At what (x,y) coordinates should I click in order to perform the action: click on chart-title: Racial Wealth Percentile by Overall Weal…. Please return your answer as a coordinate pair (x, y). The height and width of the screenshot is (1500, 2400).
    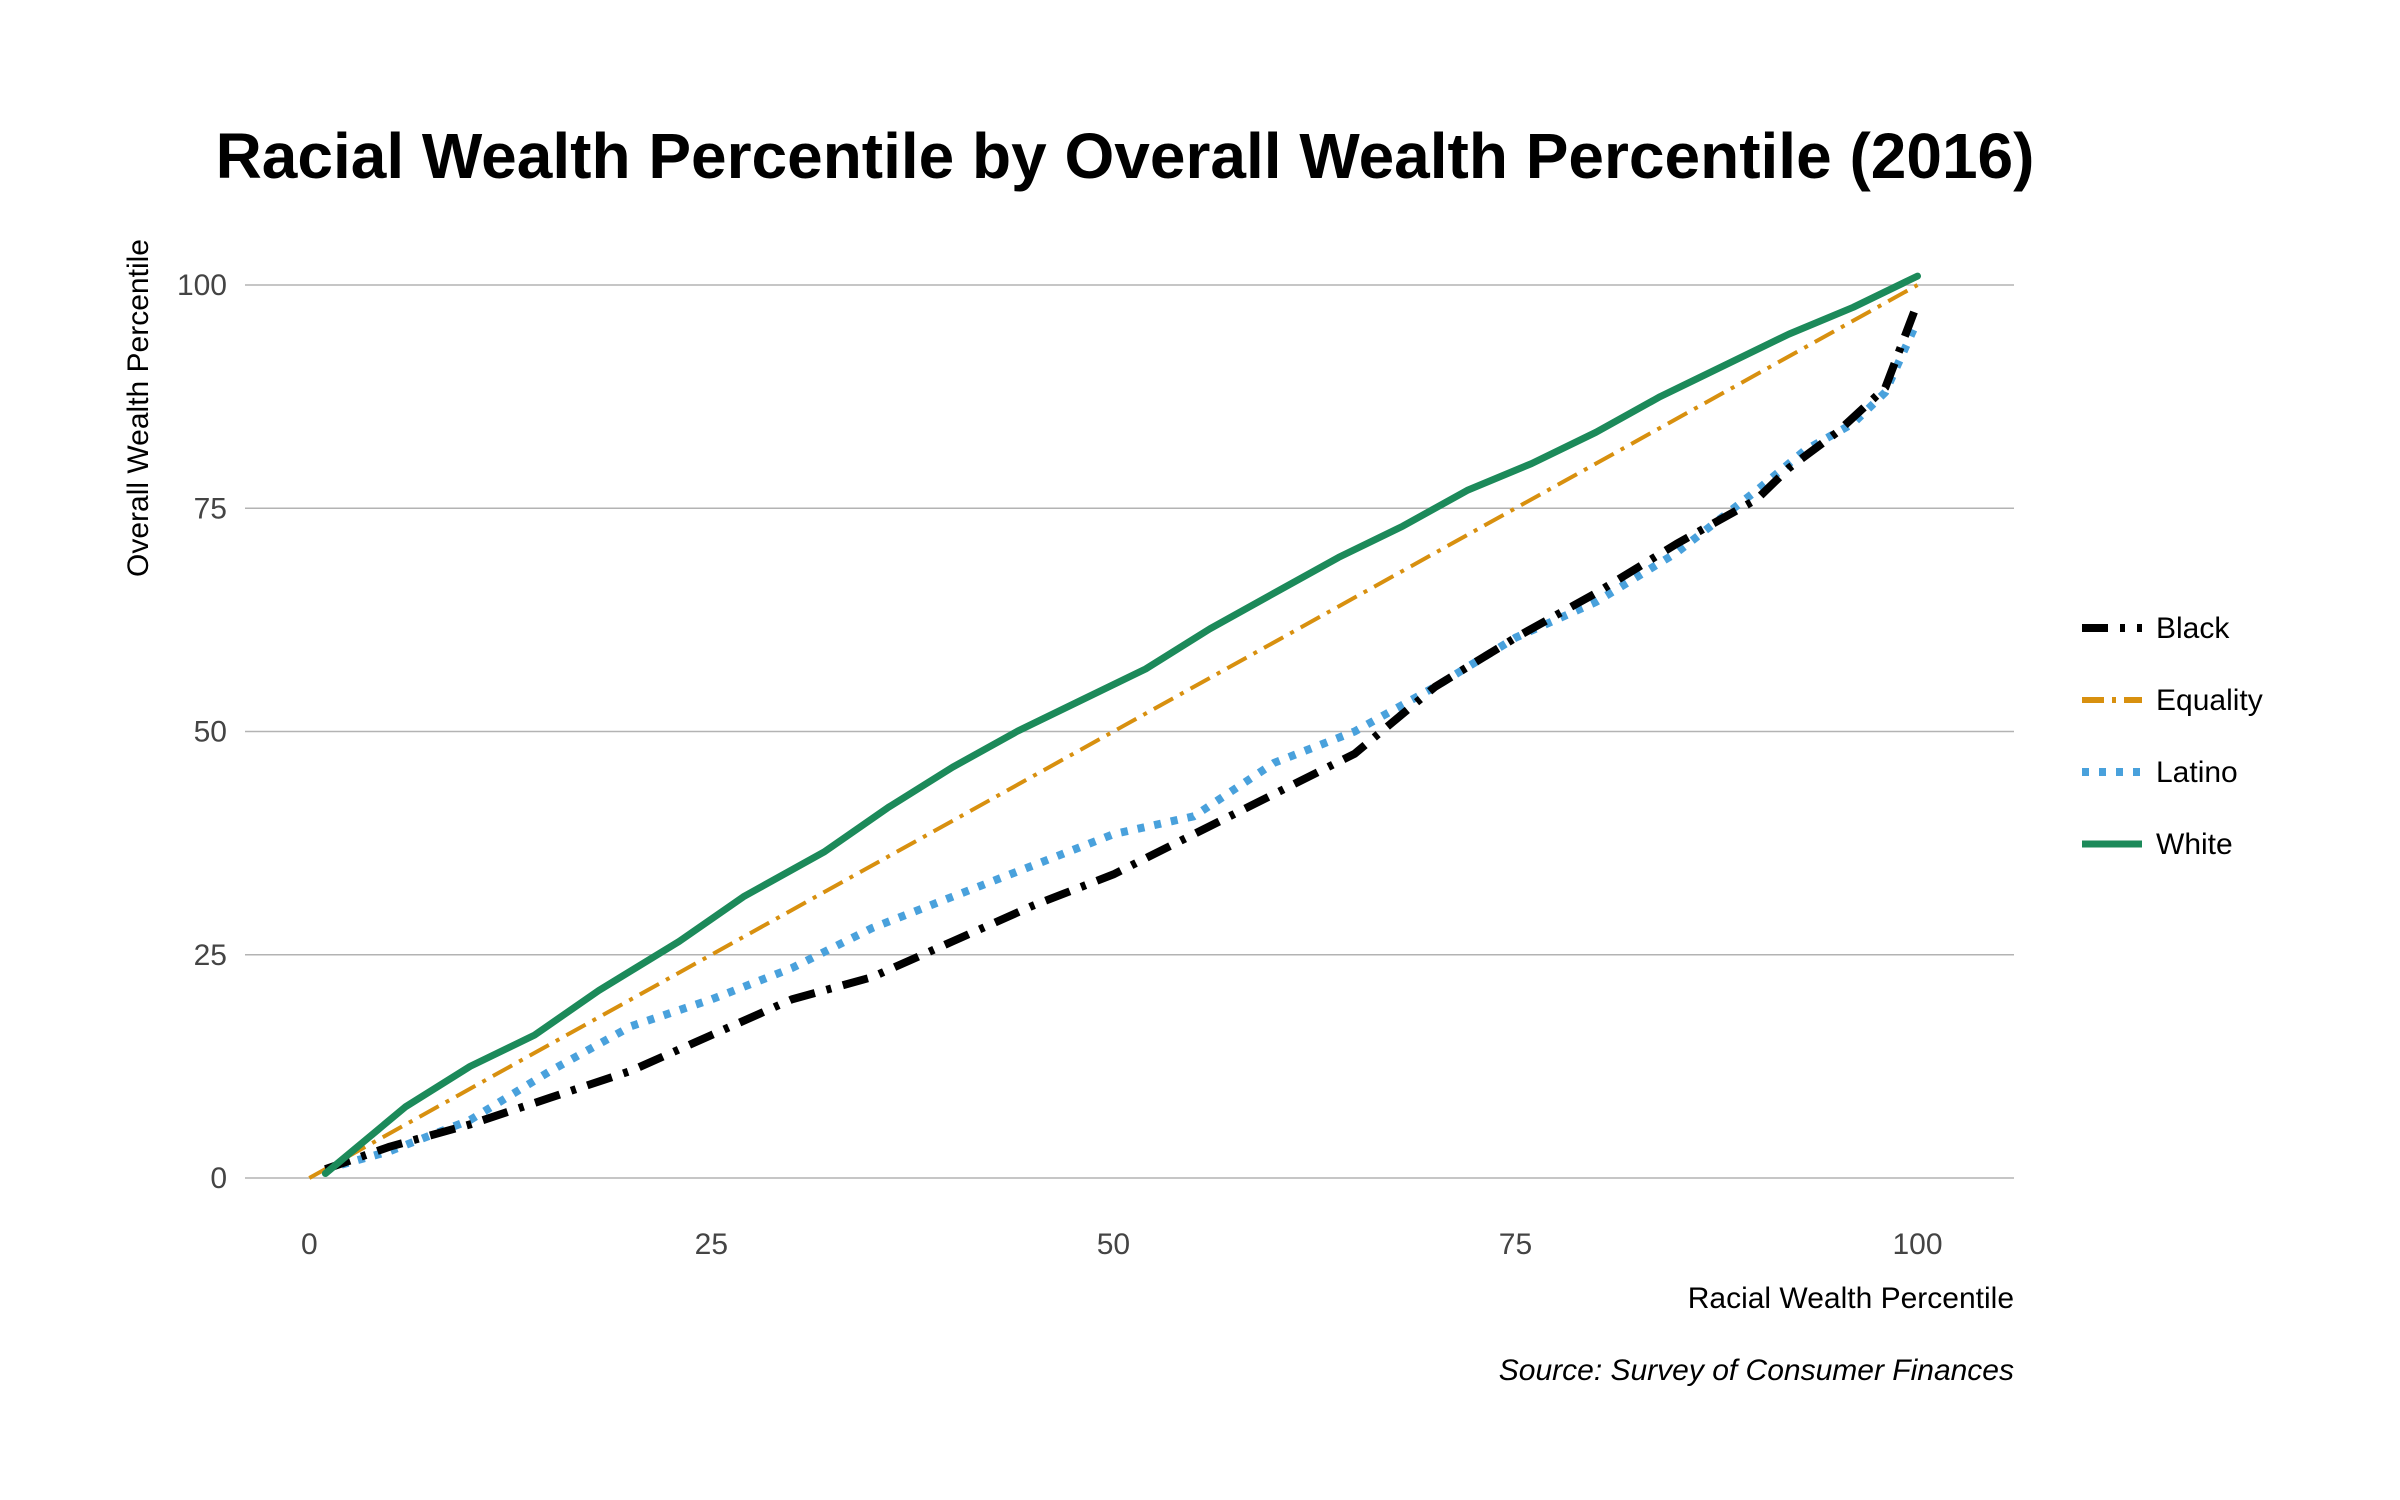
    Looking at the image, I should click on (1125, 156).